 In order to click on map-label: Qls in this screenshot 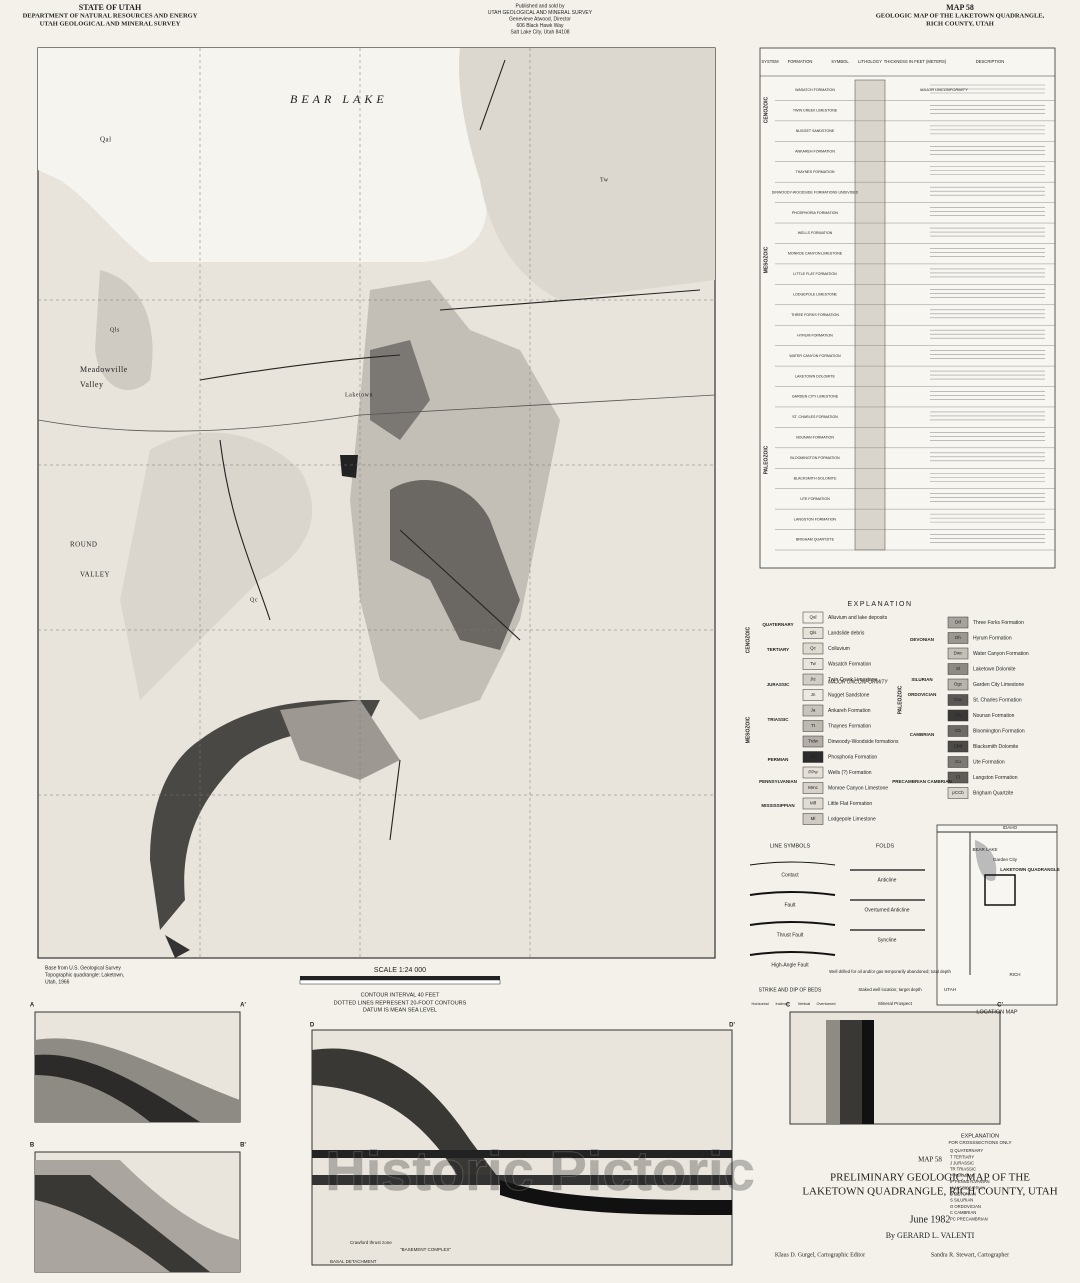, I will do `click(115, 330)`.